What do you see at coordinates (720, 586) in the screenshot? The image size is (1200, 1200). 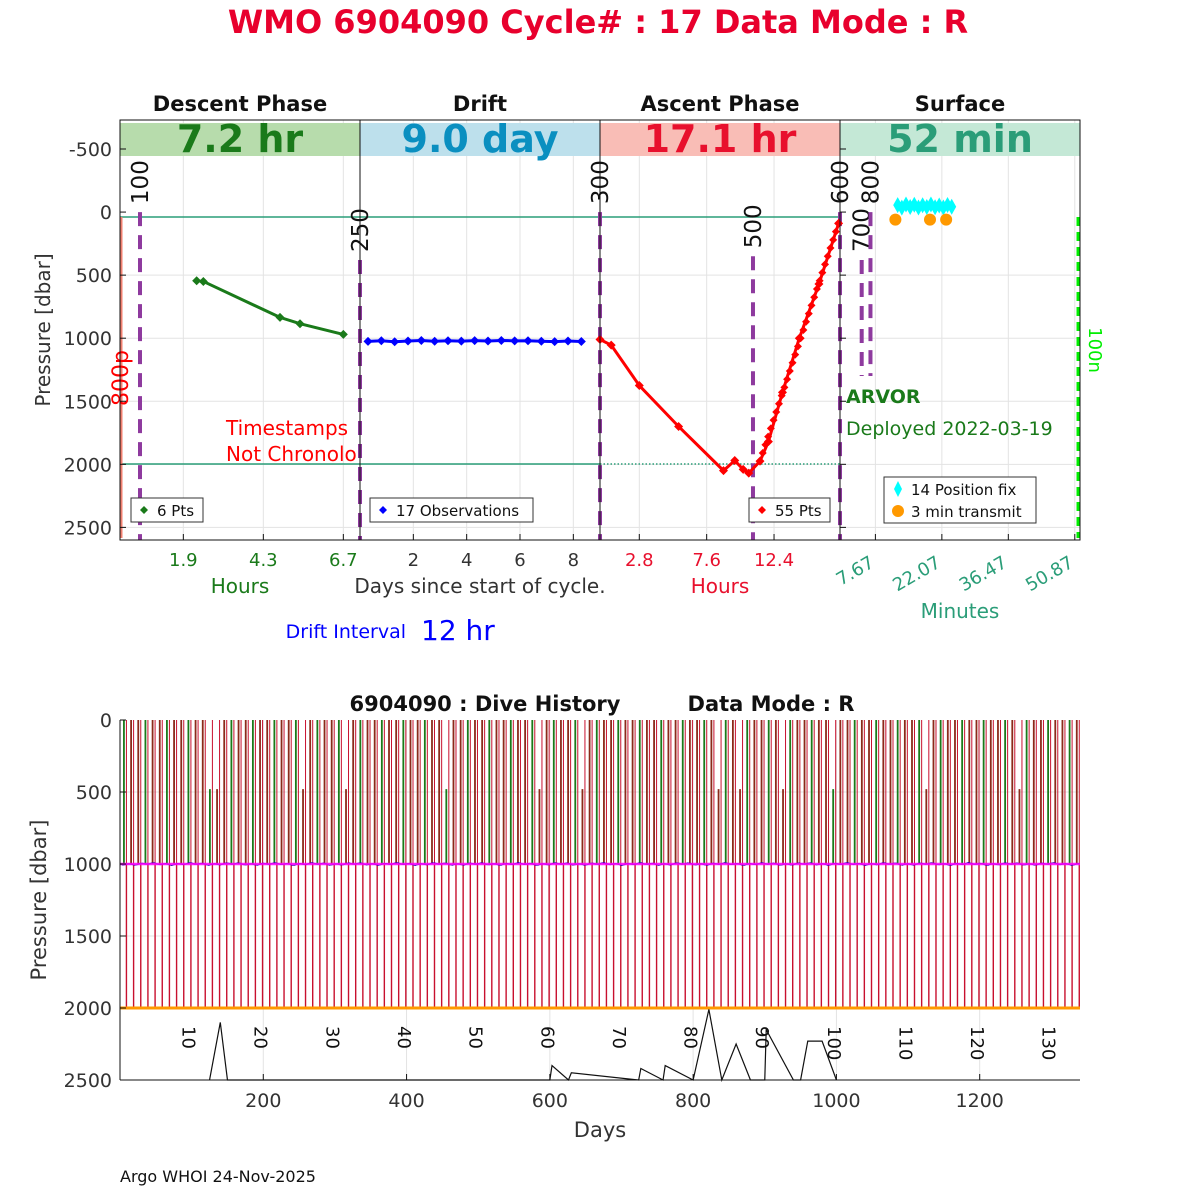 I see `top-x-axis-label: Hours` at bounding box center [720, 586].